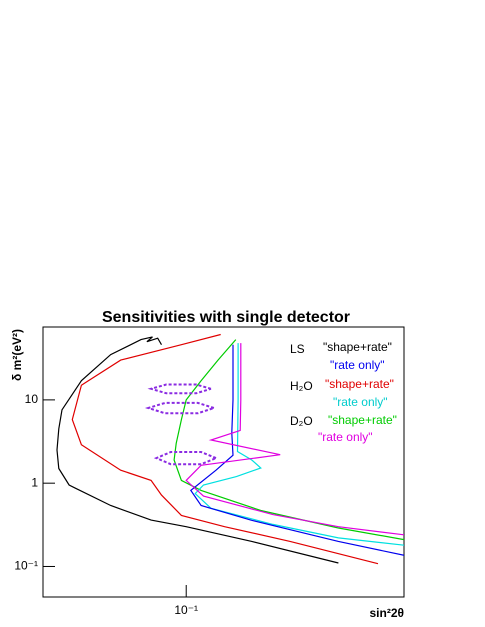 The image size is (485, 627). I want to click on y-tick-label: 1, so click(34, 482).